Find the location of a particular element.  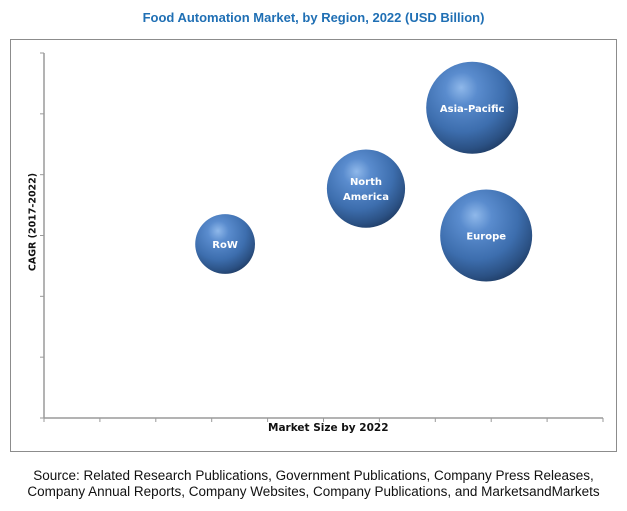

bubble-label: North is located at coordinates (366, 182).